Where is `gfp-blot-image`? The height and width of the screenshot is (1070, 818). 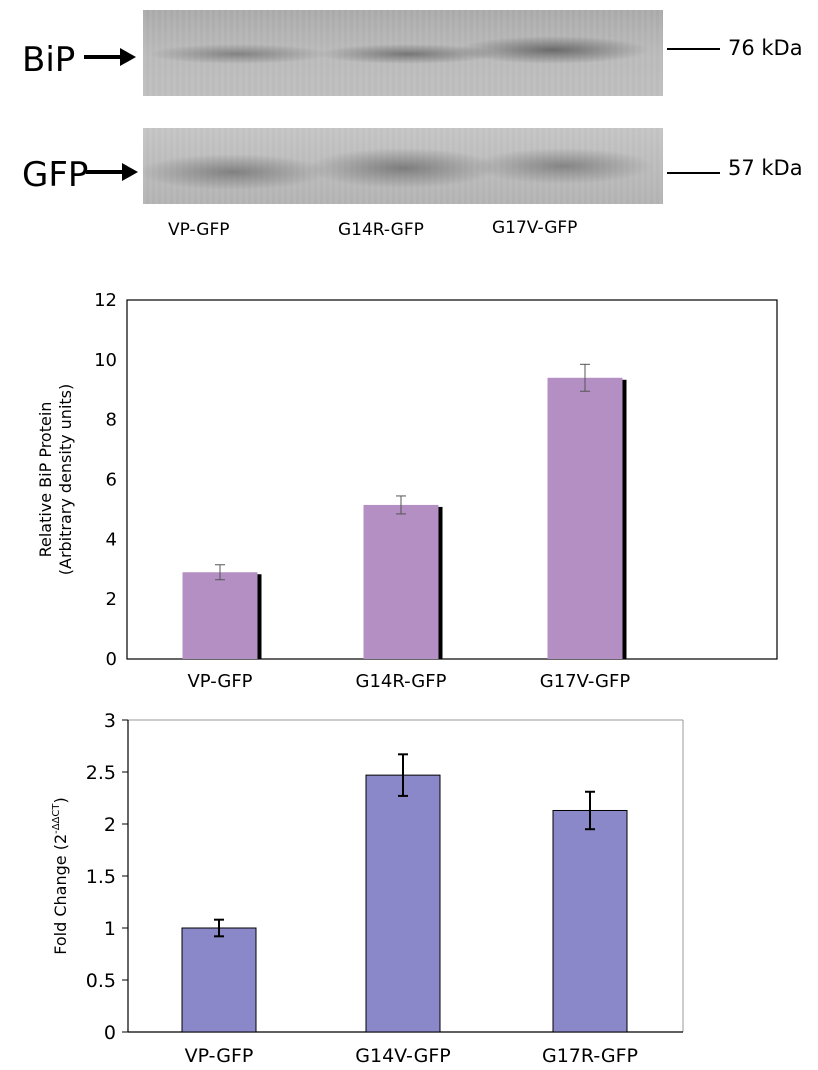 gfp-blot-image is located at coordinates (403, 166).